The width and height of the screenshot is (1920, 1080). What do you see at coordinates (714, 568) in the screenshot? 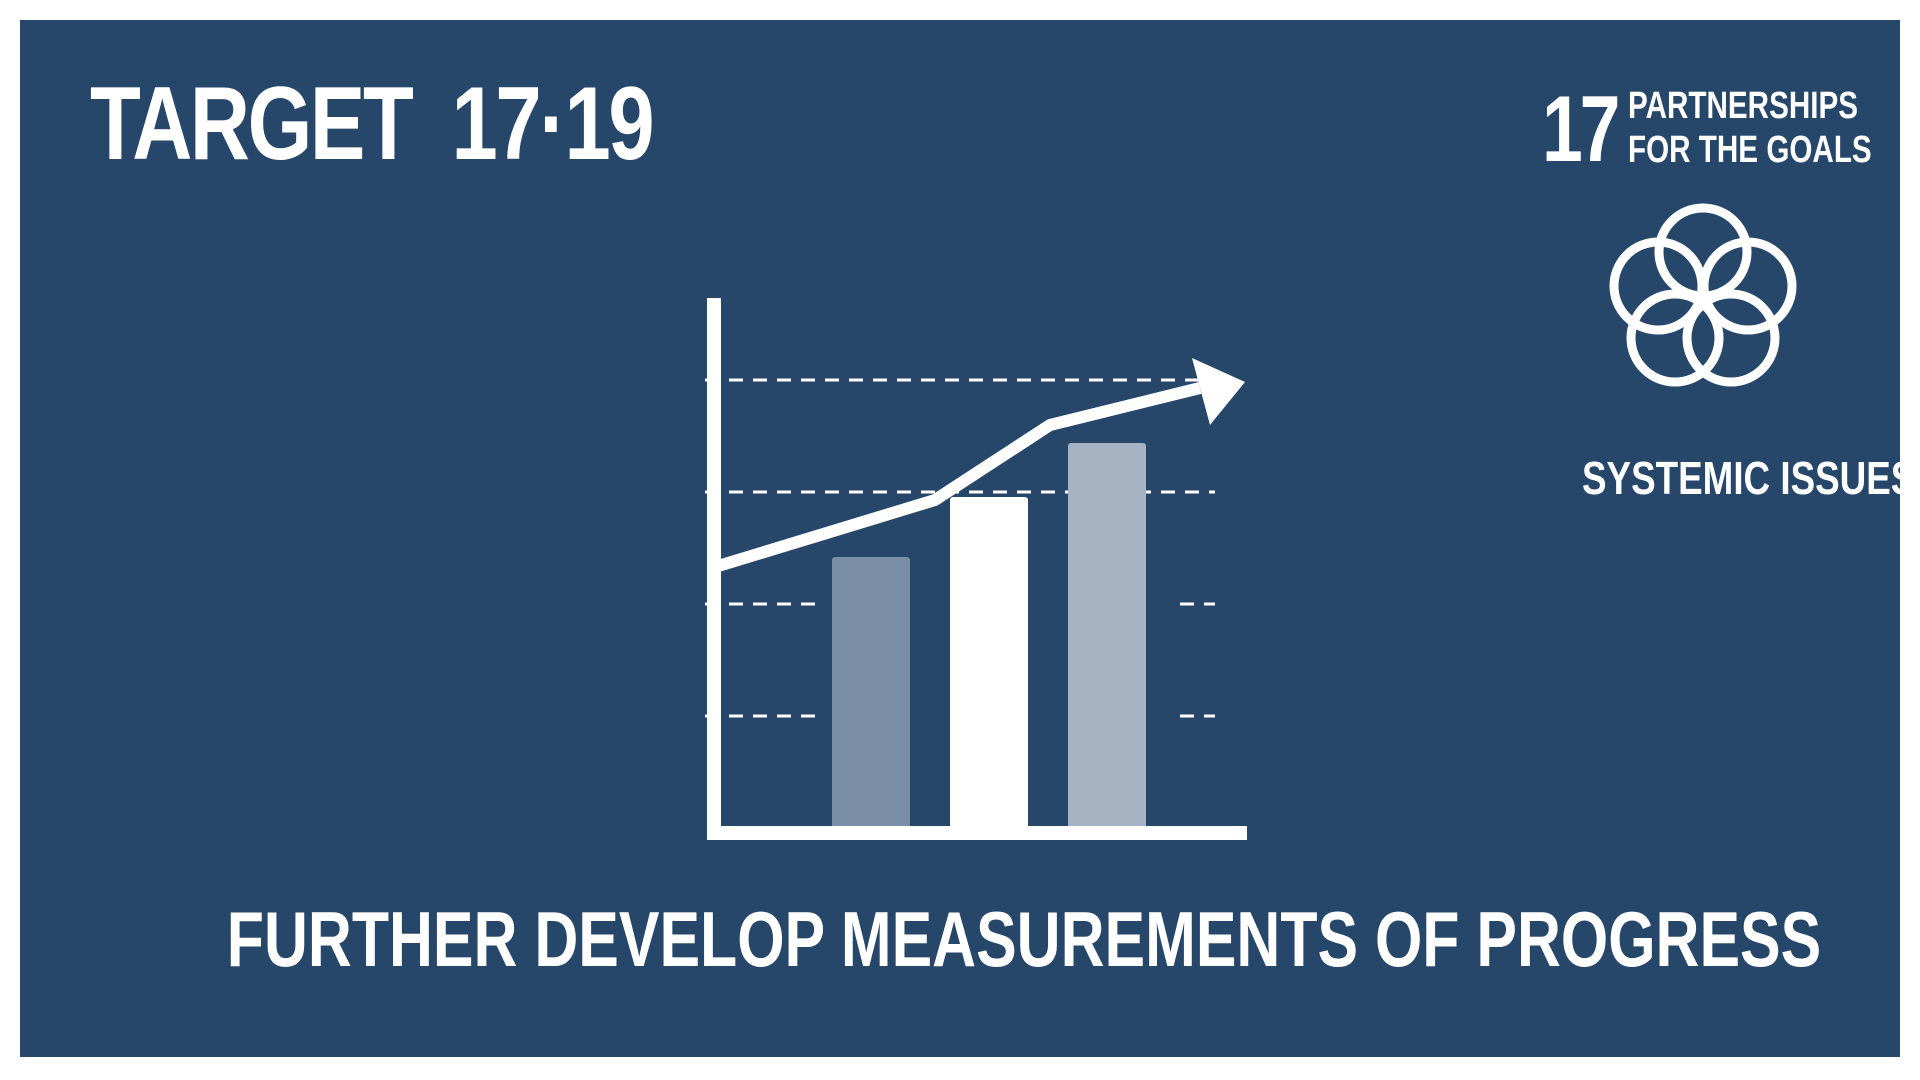
I see `y-axis` at bounding box center [714, 568].